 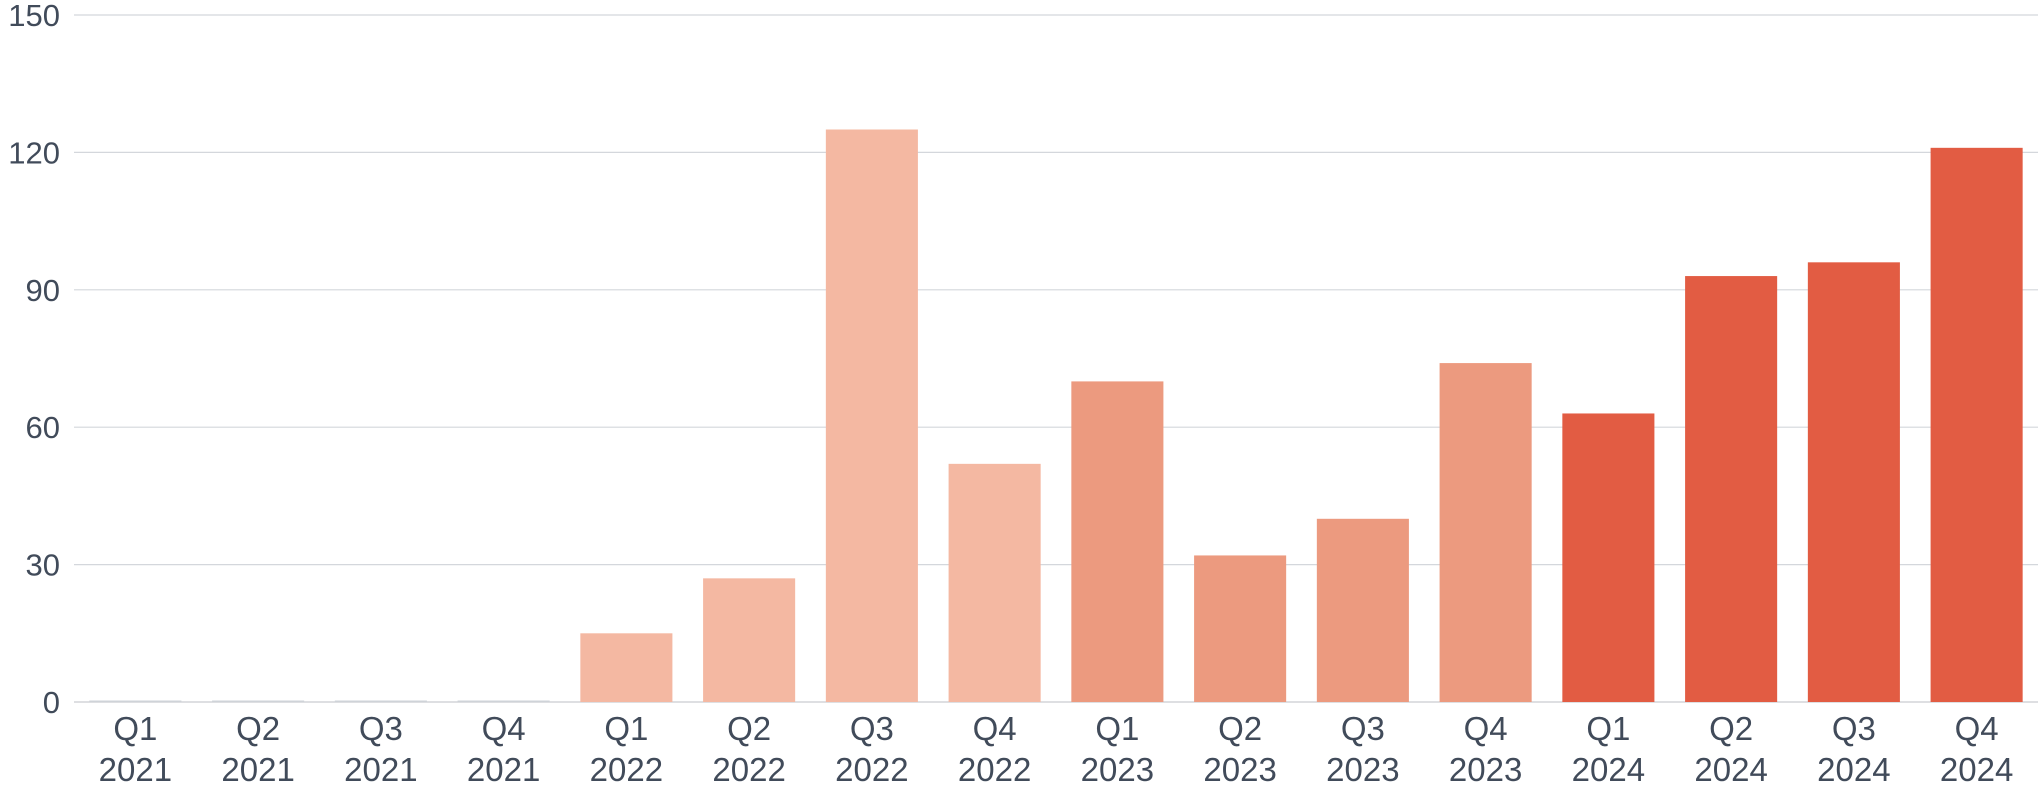 What do you see at coordinates (258, 701) in the screenshot?
I see `bar-q2-2021` at bounding box center [258, 701].